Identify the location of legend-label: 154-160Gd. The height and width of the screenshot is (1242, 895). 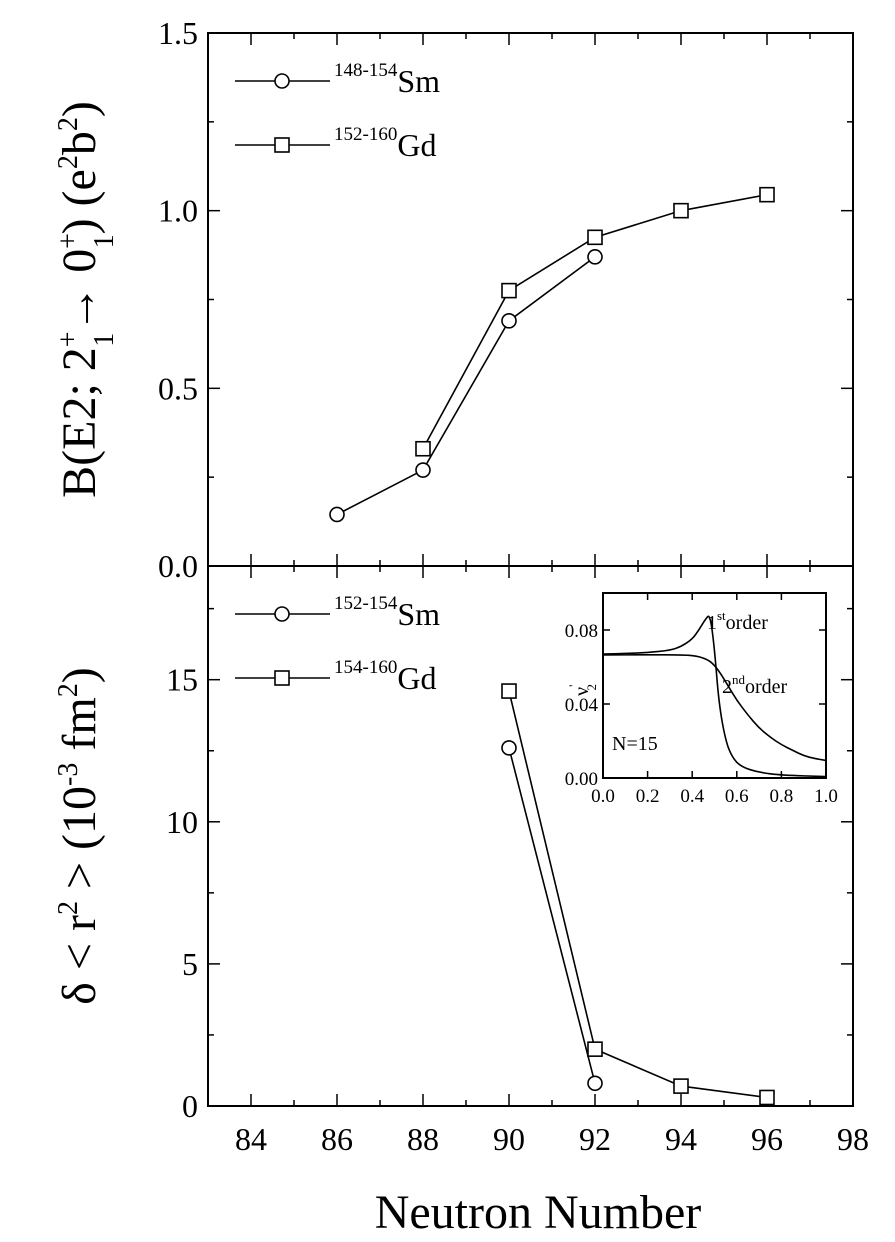
(385, 676).